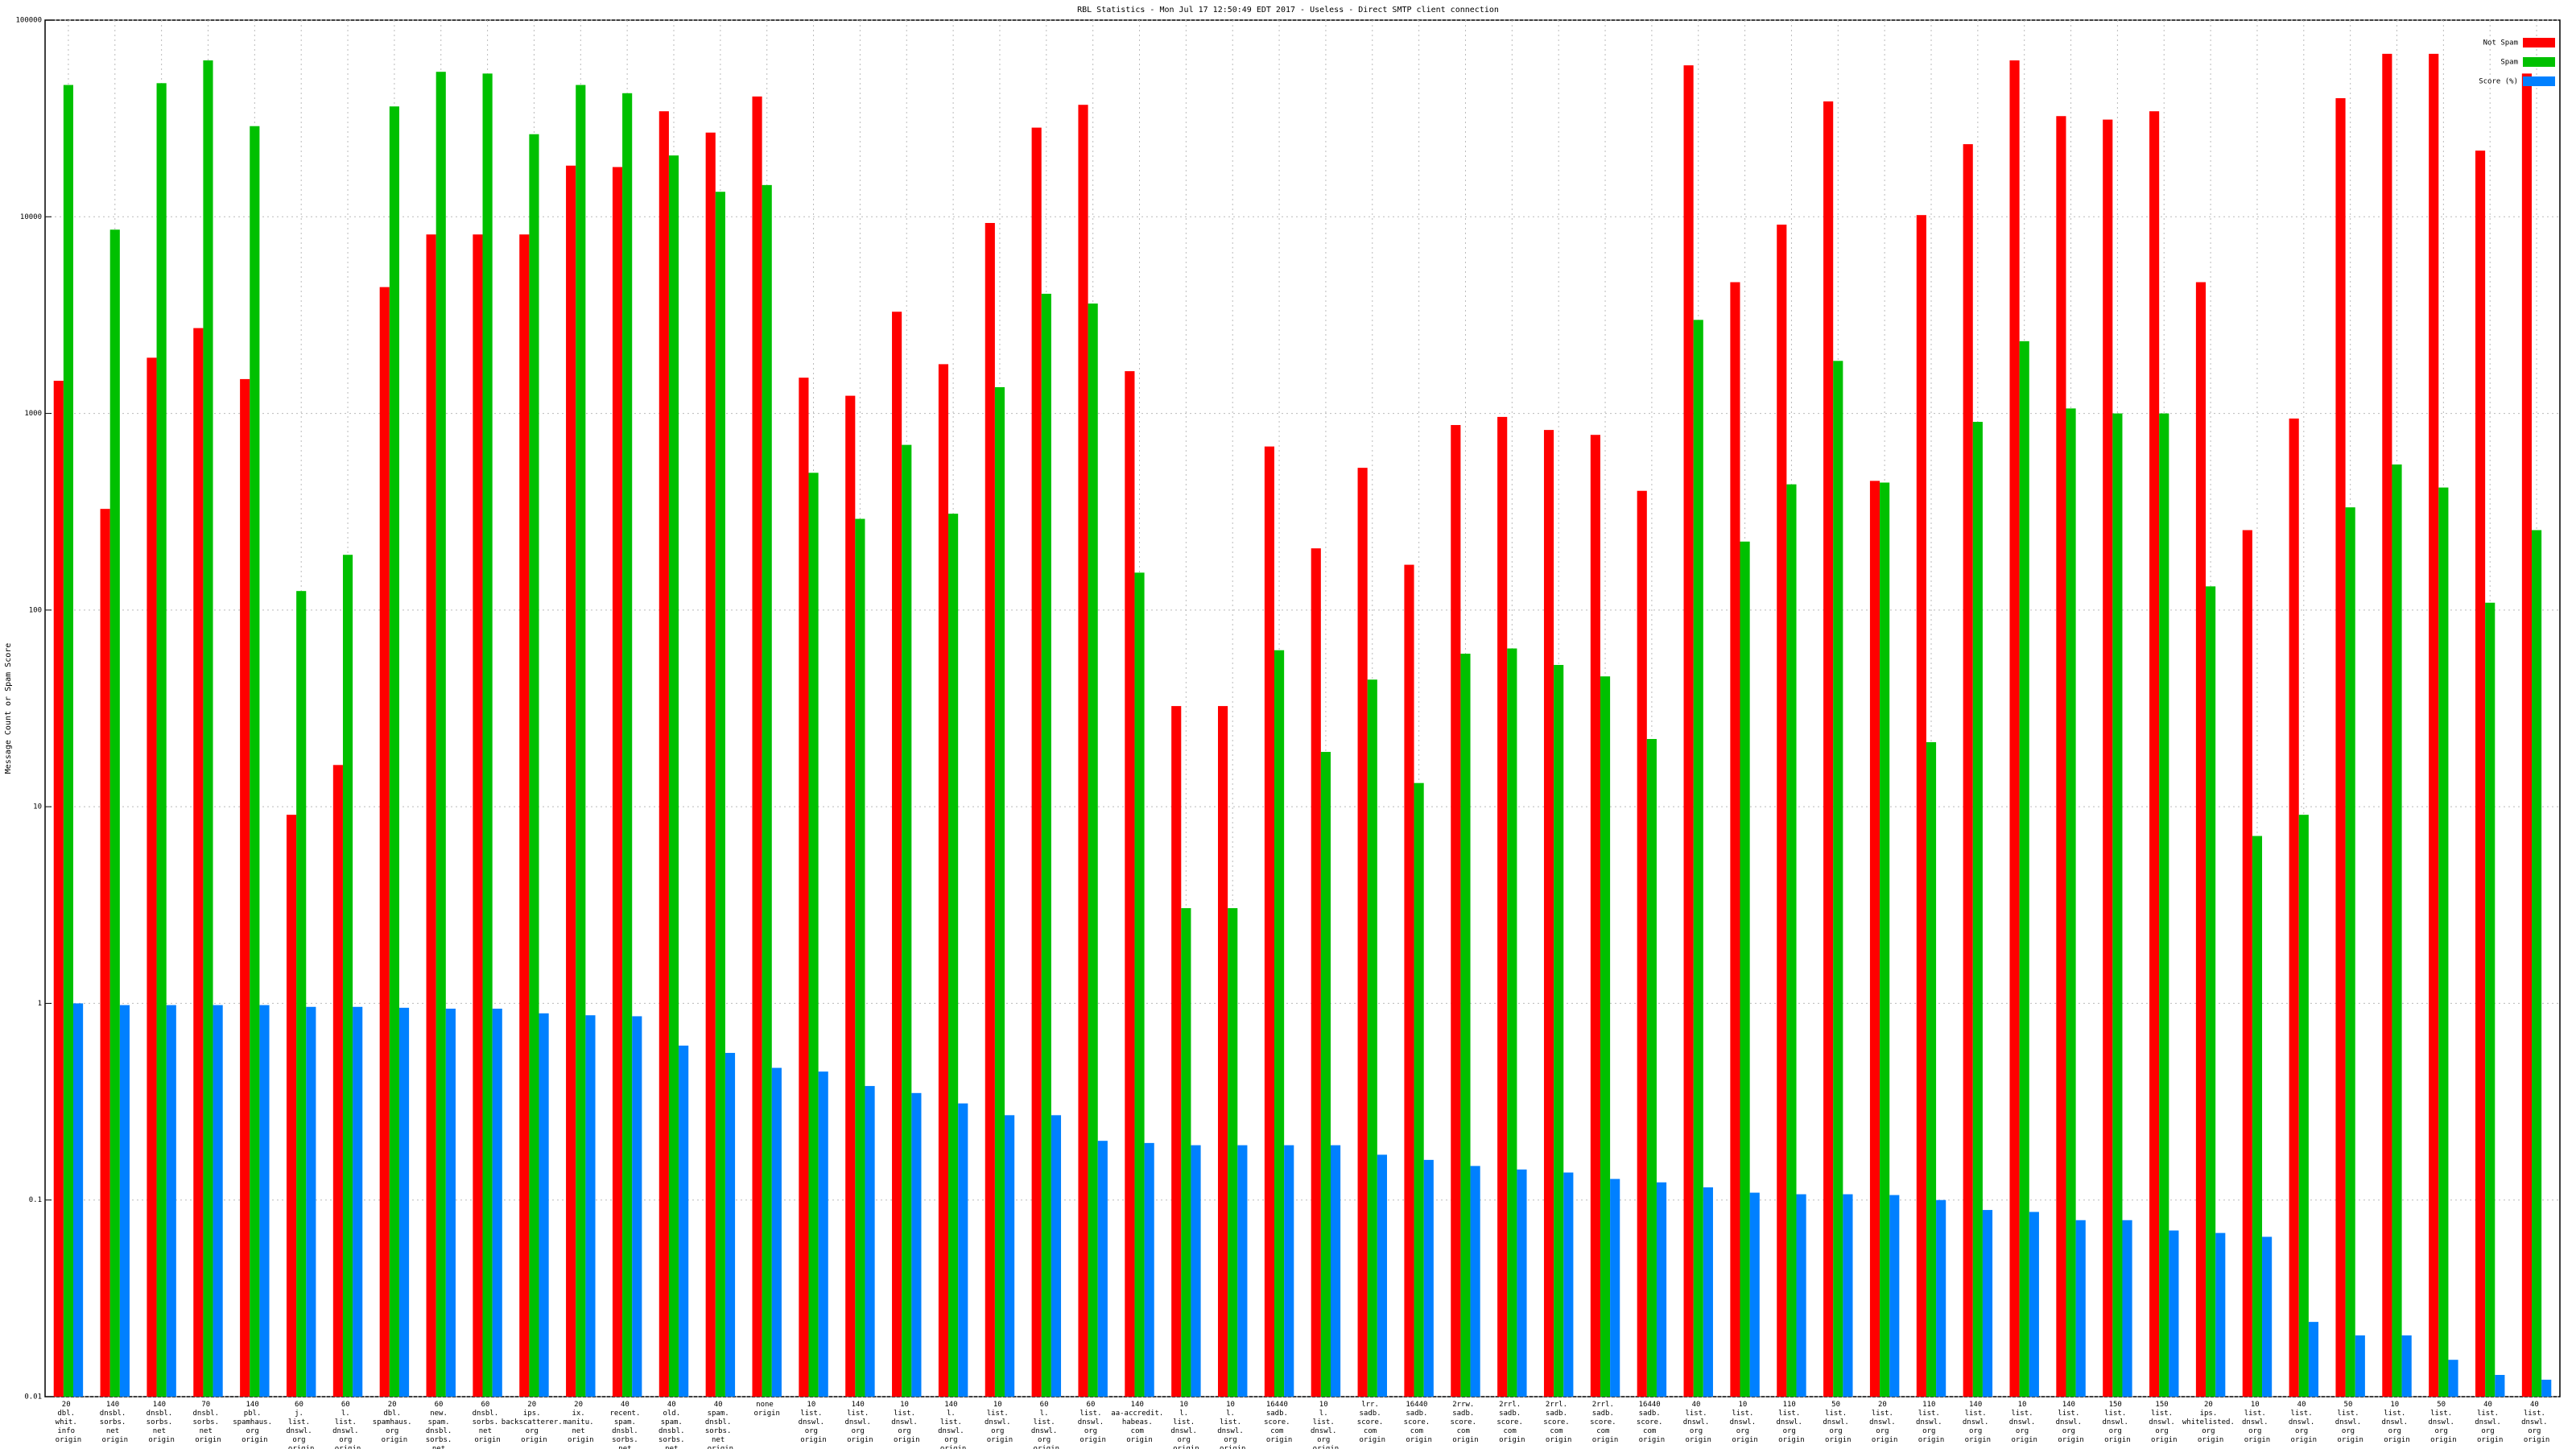 The image size is (2576, 1449). I want to click on y-tick-label: 0.01, so click(33, 1397).